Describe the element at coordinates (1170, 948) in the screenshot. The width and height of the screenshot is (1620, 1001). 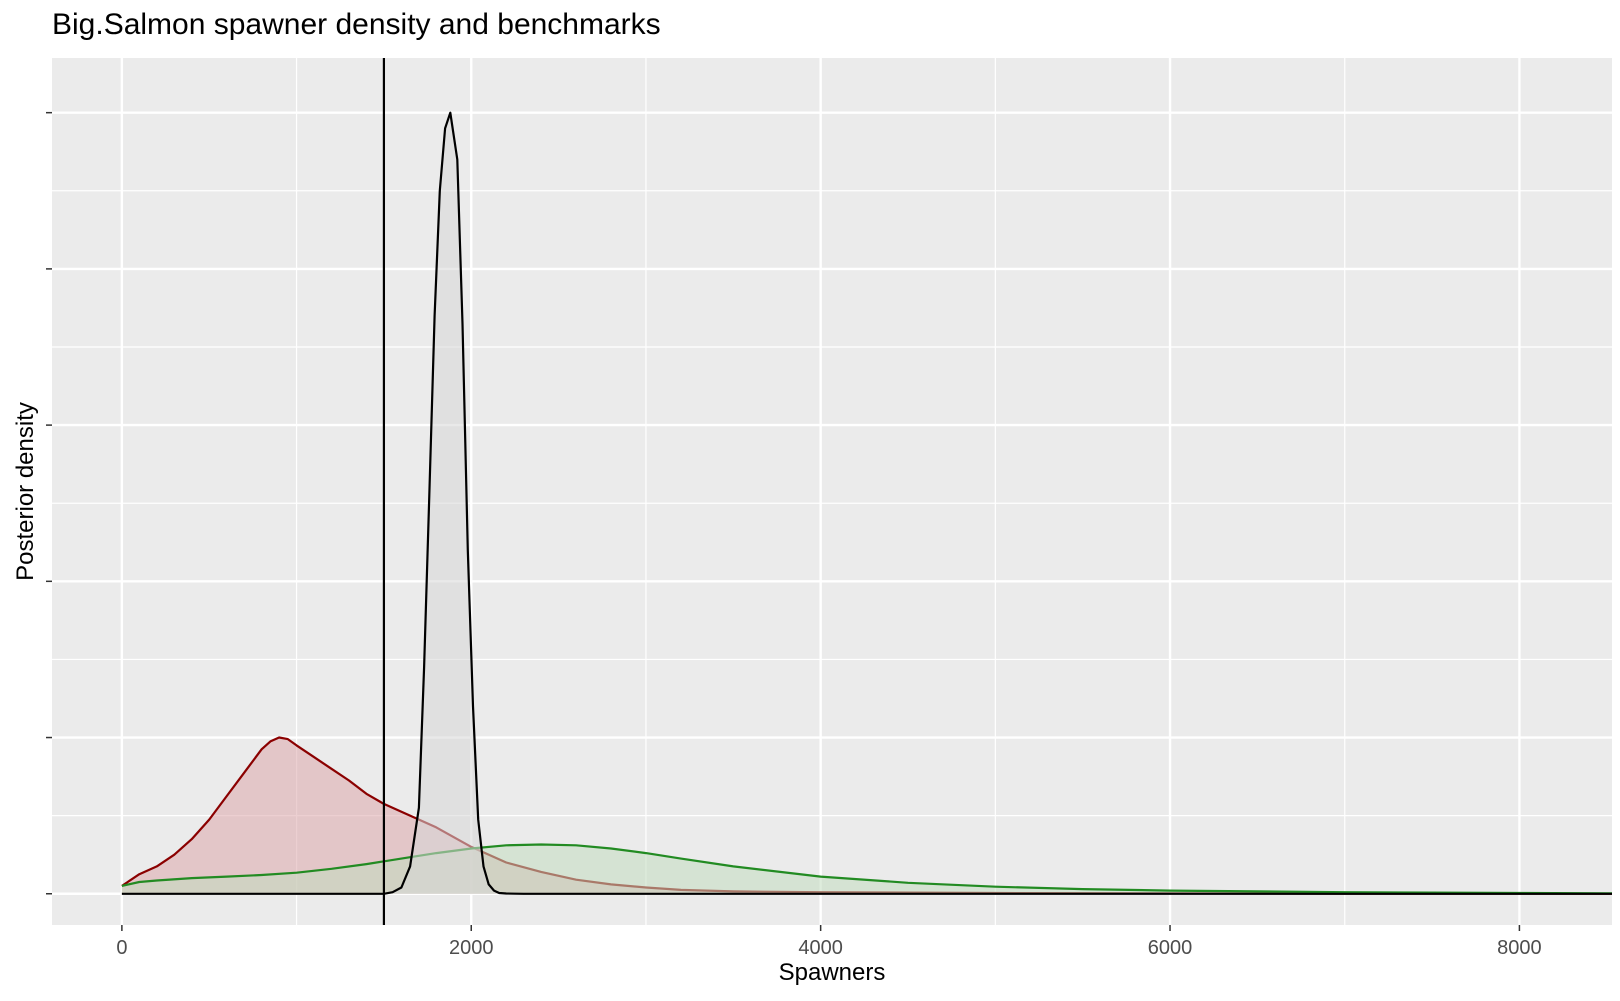
I see `x-tick-label: 6000` at that location.